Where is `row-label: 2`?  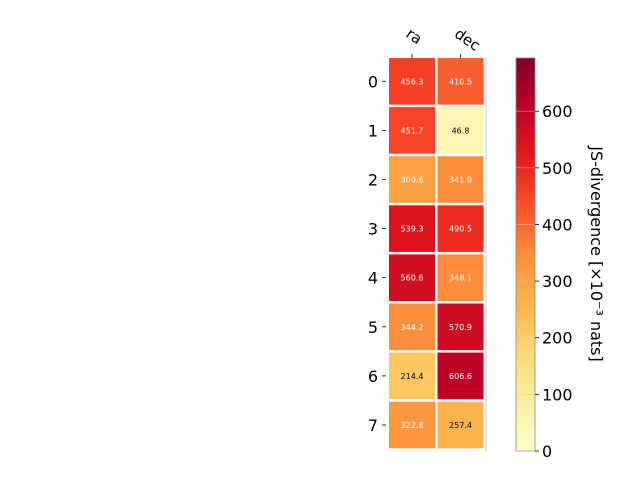
row-label: 2 is located at coordinates (373, 180).